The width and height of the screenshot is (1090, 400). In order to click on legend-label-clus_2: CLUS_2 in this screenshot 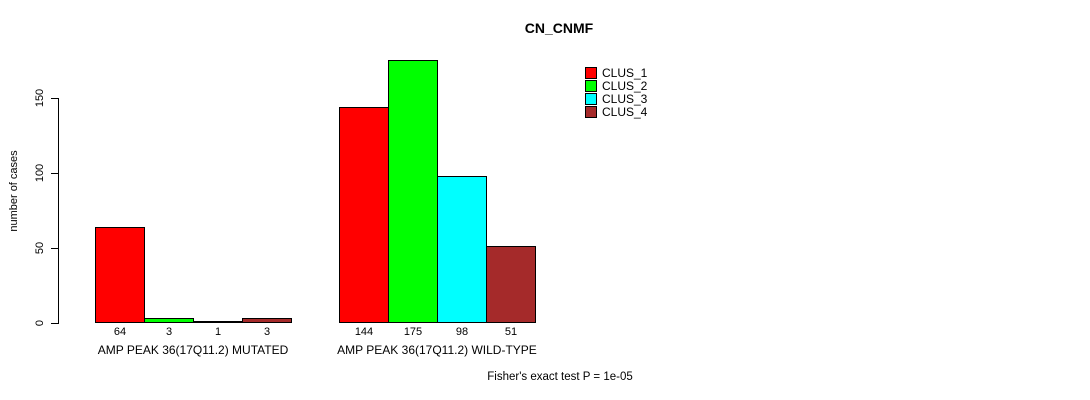, I will do `click(625, 86)`.